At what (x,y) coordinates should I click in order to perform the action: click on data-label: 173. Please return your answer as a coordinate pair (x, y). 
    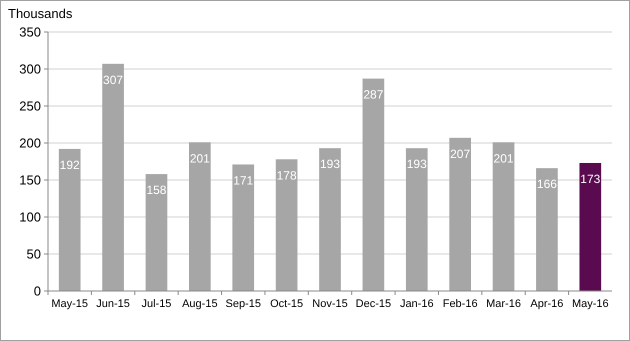
    Looking at the image, I should click on (590, 179).